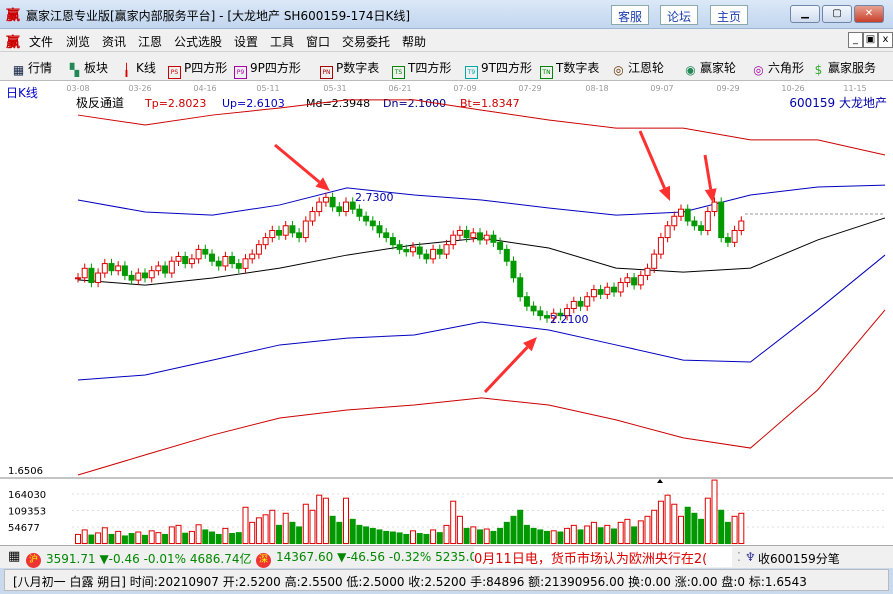  What do you see at coordinates (679, 15) in the screenshot?
I see `forum-link: 论坛` at bounding box center [679, 15].